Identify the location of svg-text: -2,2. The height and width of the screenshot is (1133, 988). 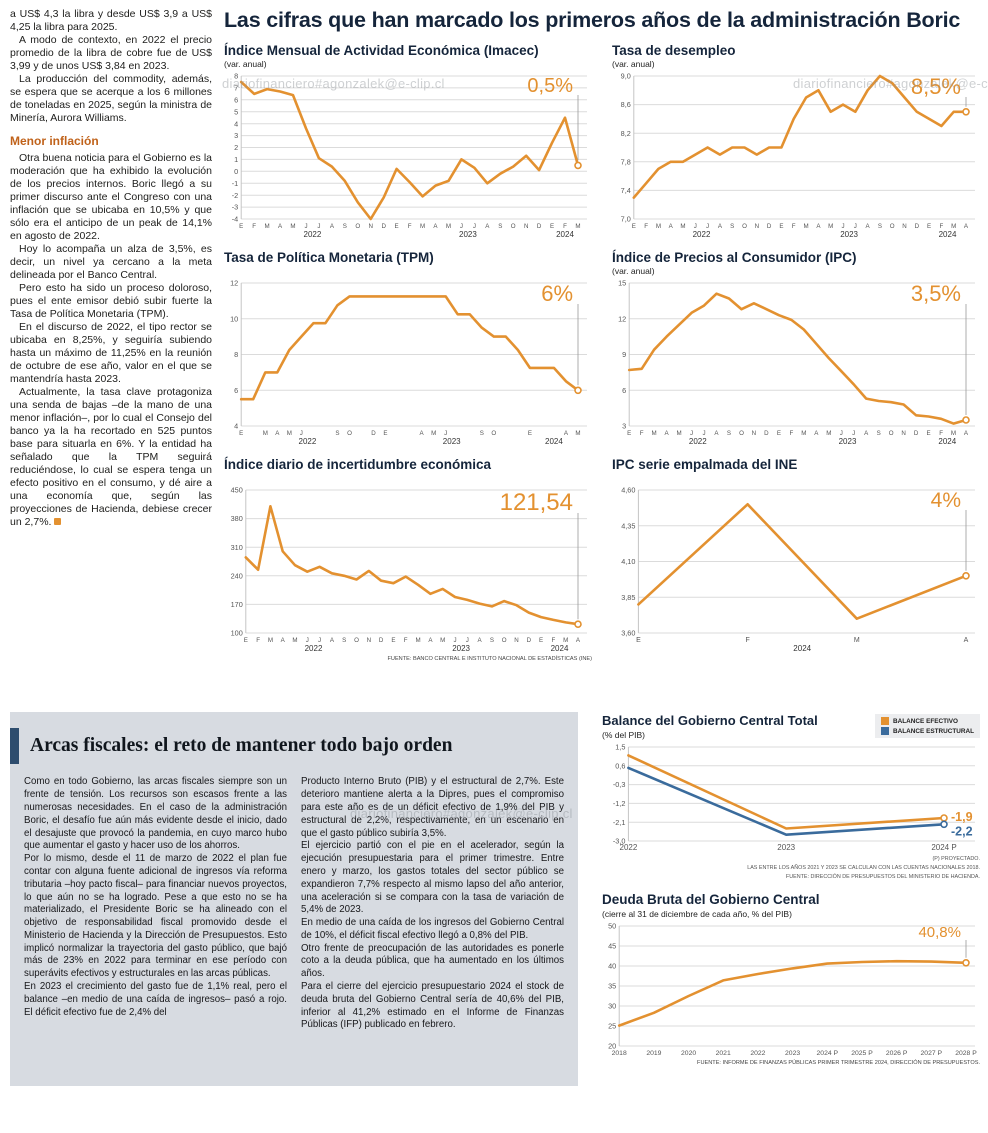
(962, 831).